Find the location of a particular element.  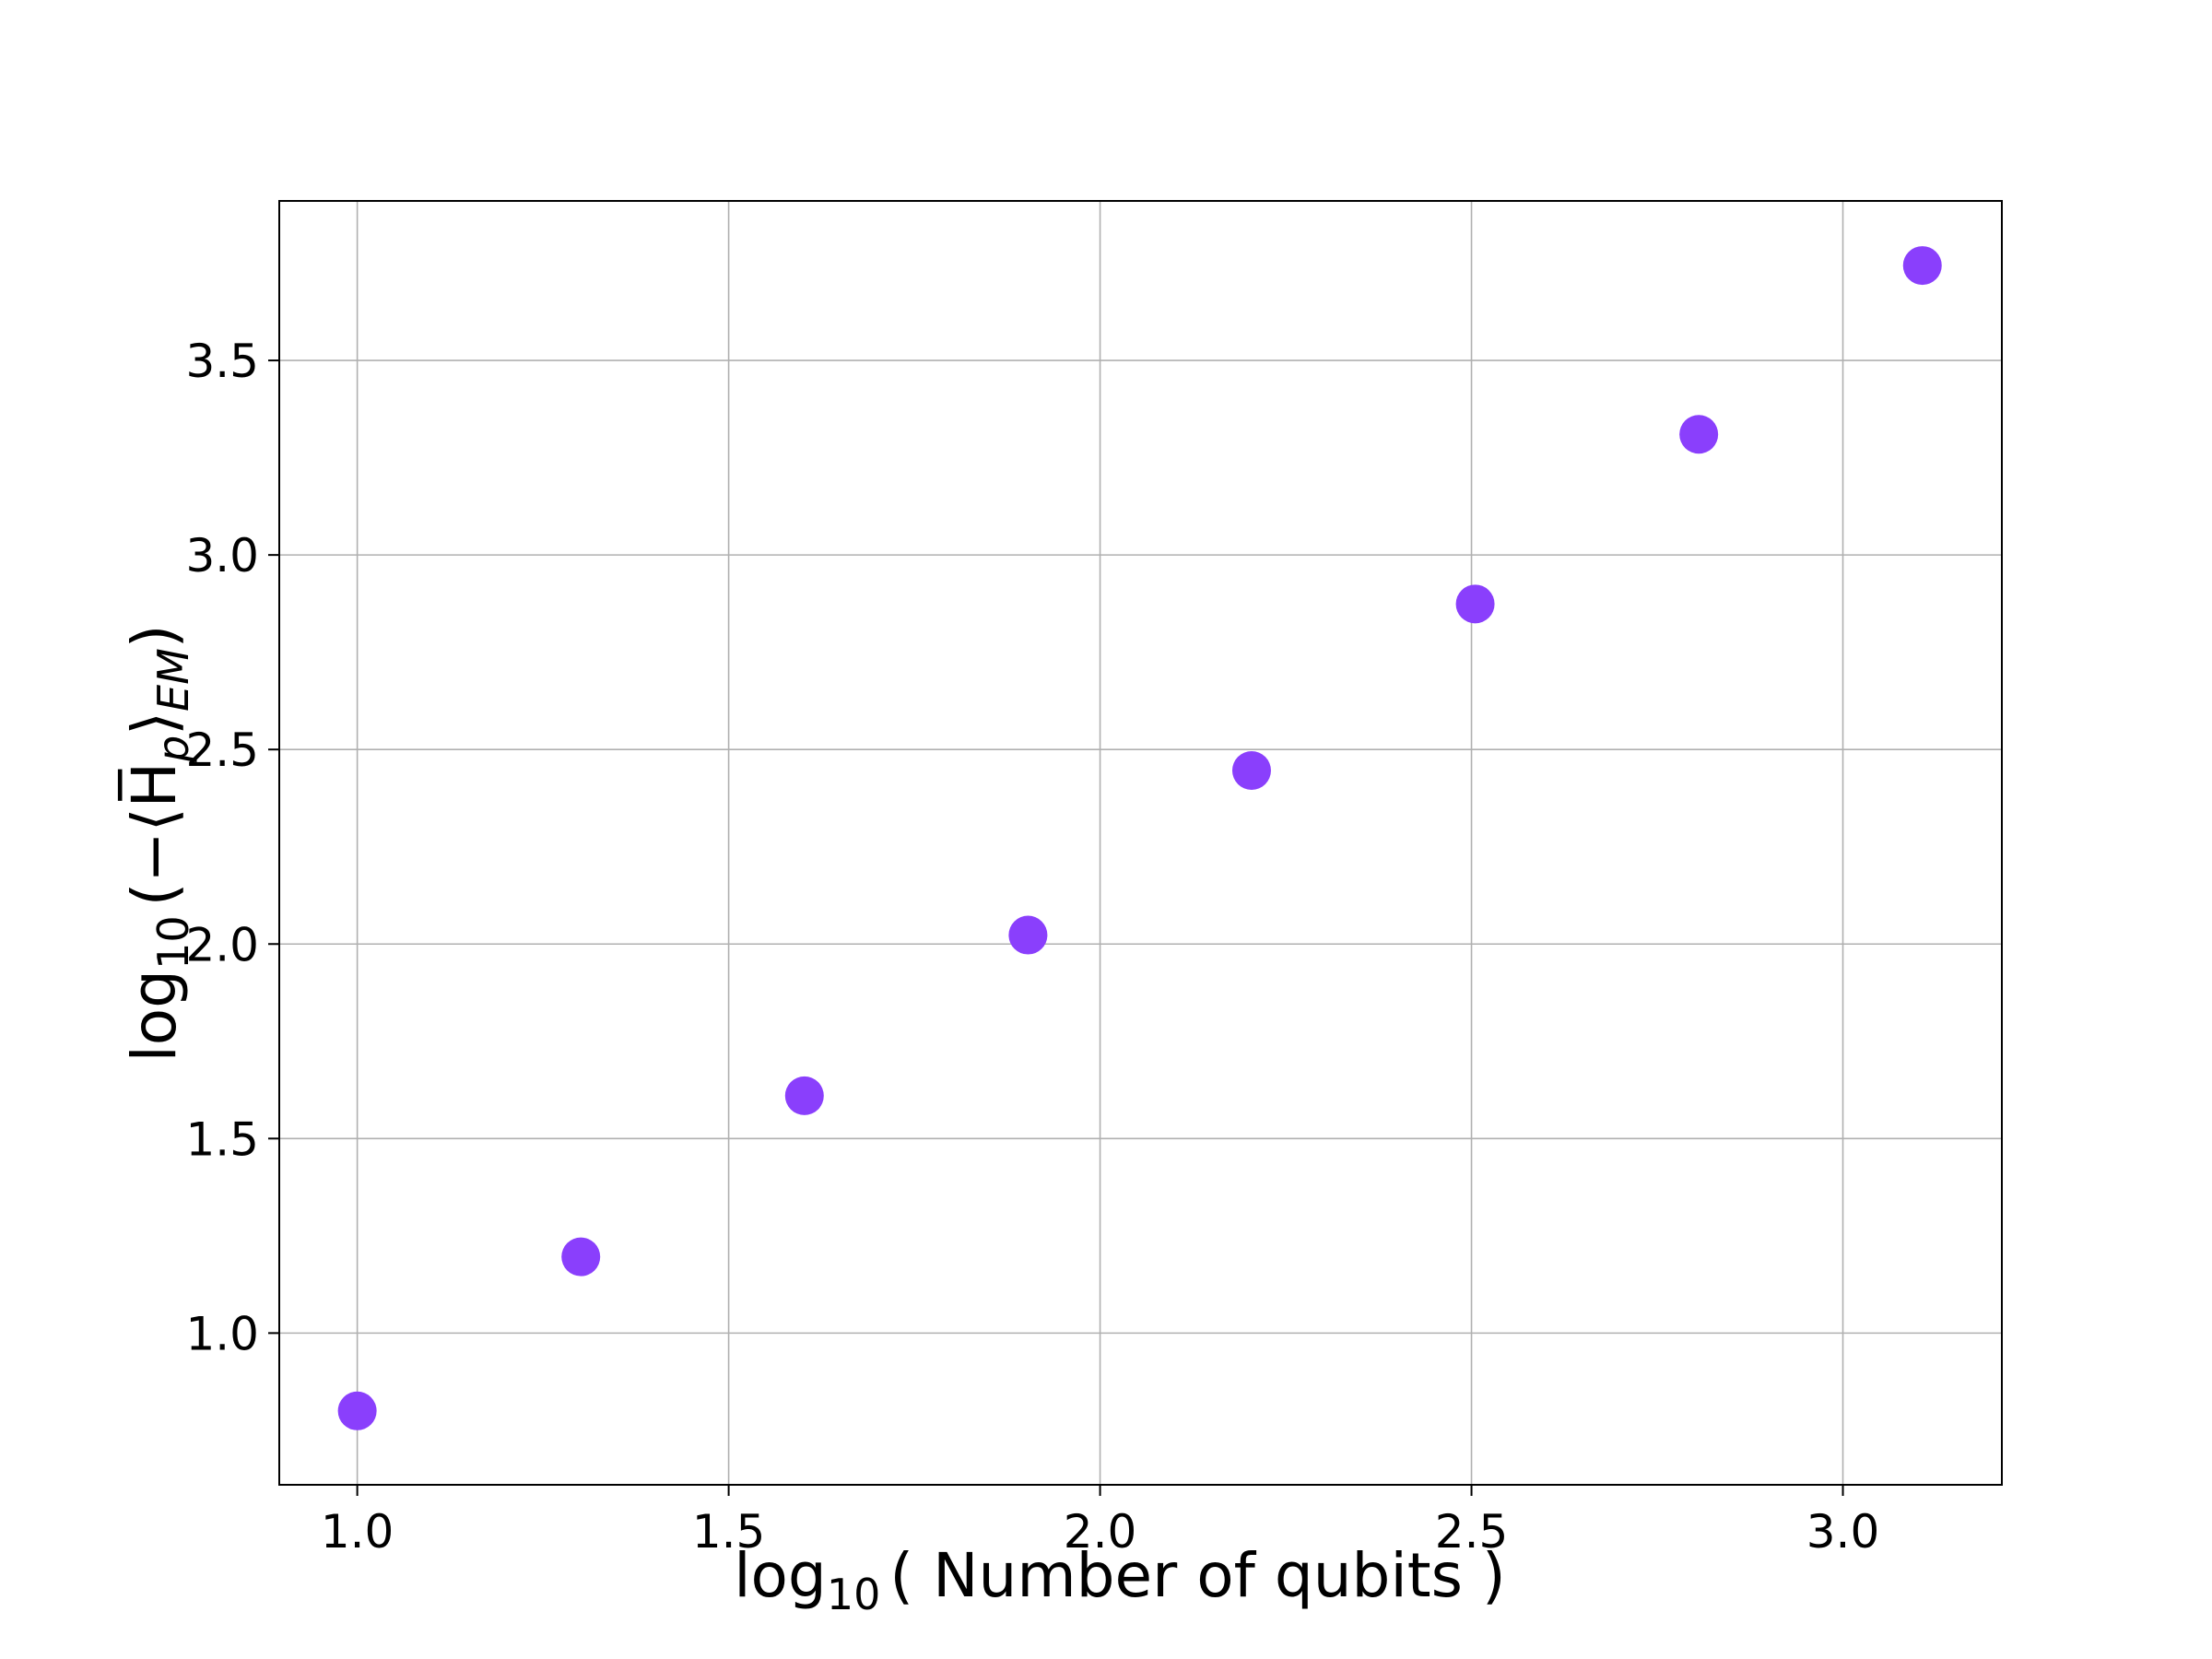

x-axis-label: log10( Number of qubits ) is located at coordinates (1120, 1579).